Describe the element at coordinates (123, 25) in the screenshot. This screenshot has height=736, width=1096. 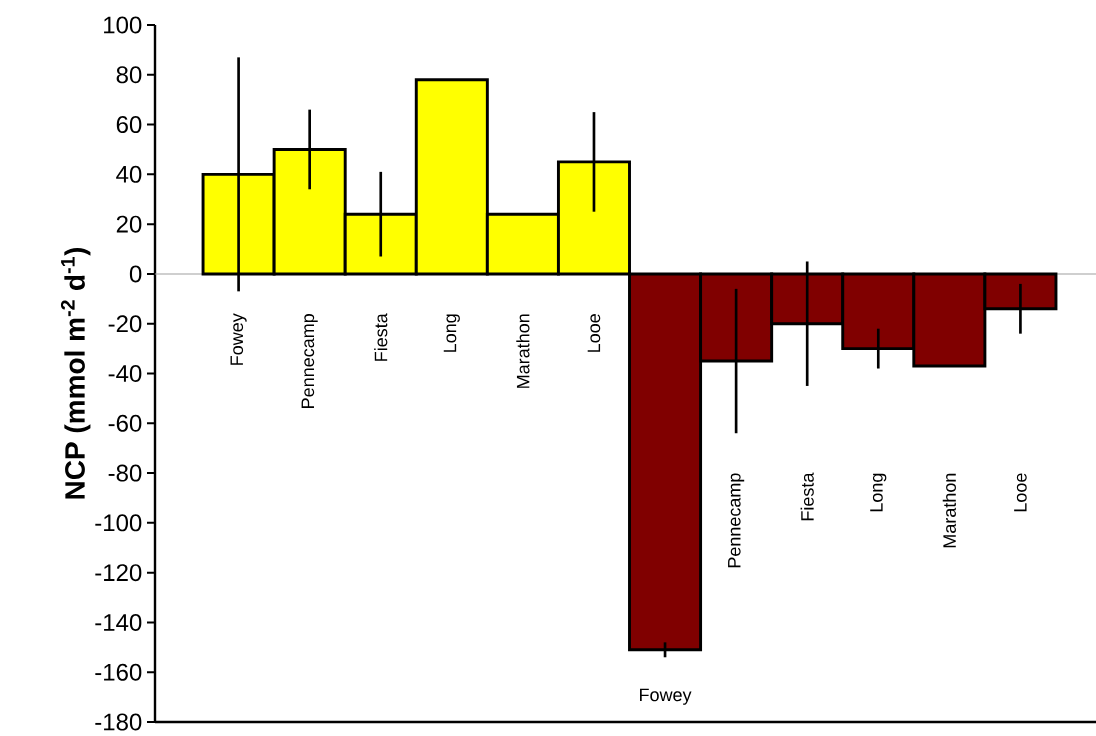
I see `y-tick-label: 100` at that location.